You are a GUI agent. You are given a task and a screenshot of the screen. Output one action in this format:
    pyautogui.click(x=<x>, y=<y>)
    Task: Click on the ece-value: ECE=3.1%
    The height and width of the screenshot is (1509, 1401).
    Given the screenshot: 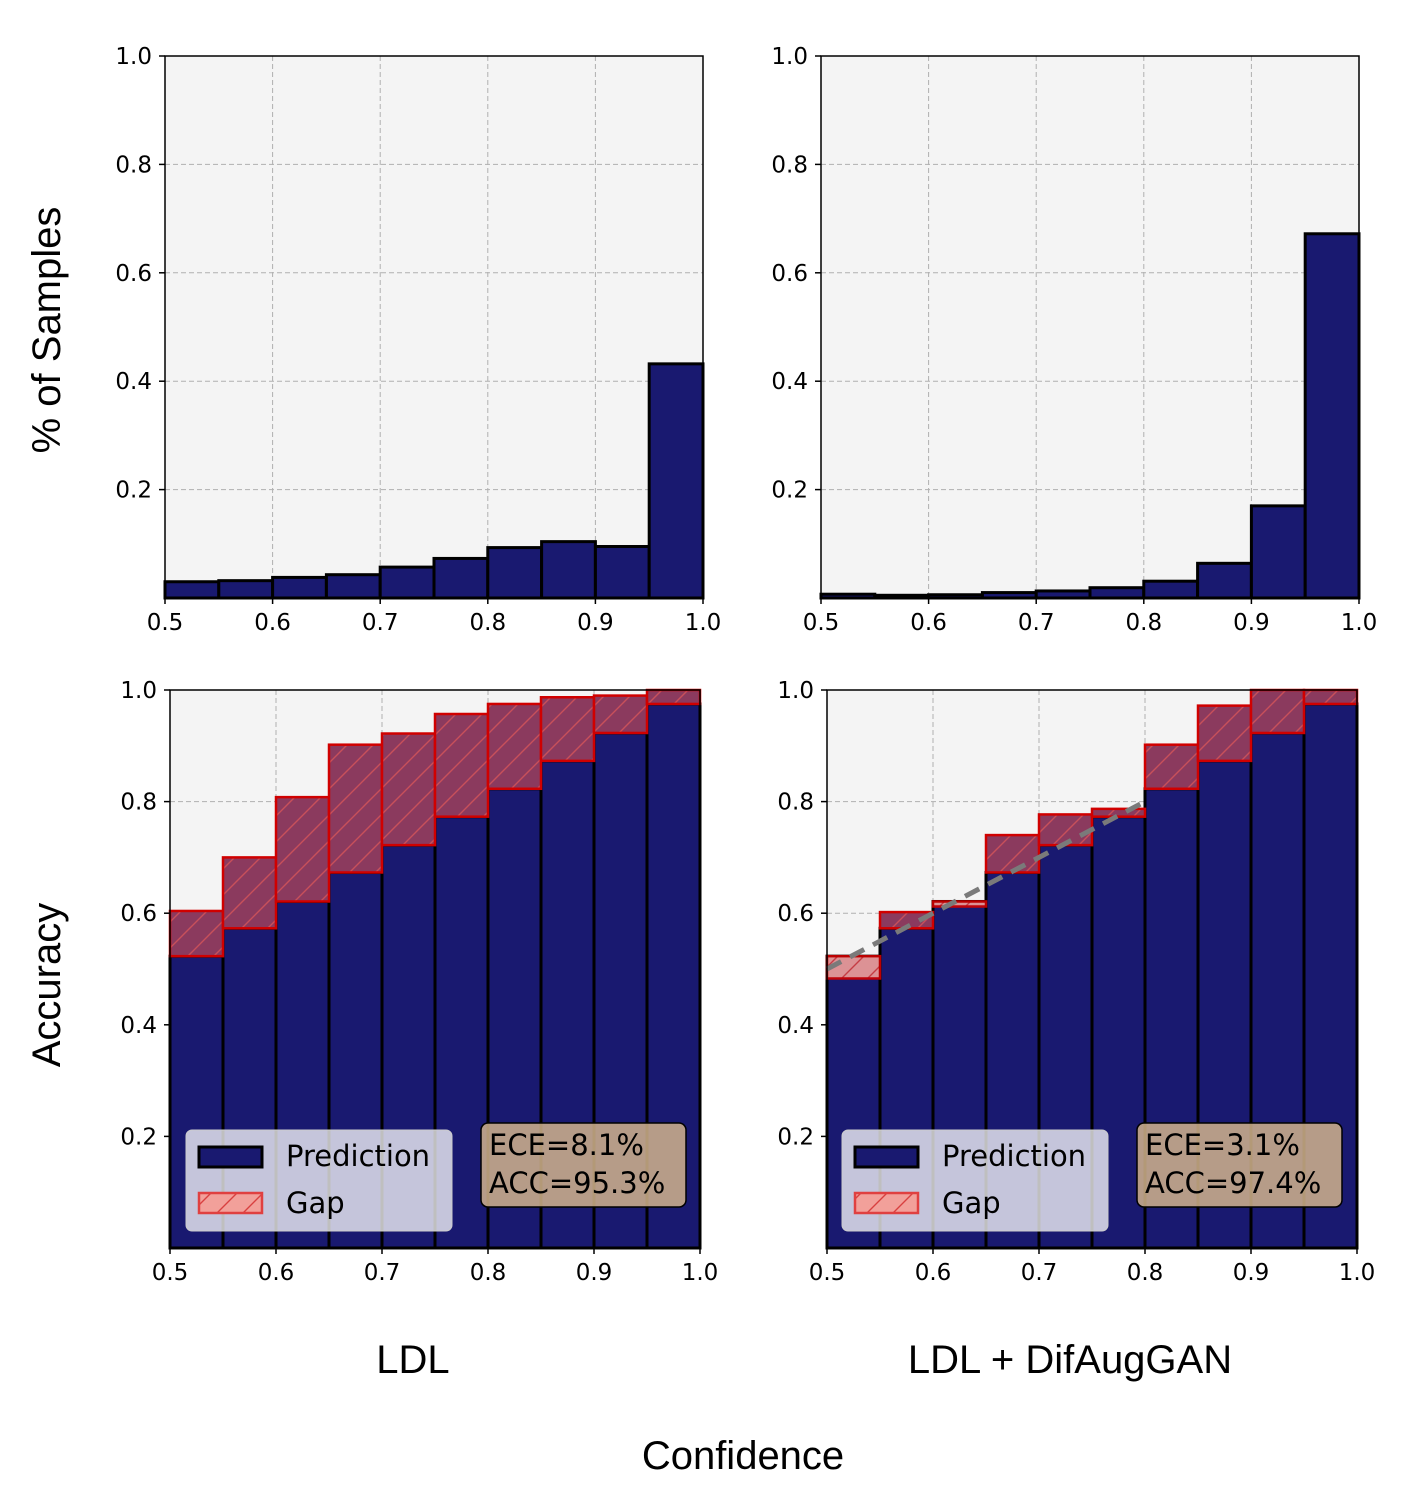 What is the action you would take?
    pyautogui.click(x=1222, y=1145)
    